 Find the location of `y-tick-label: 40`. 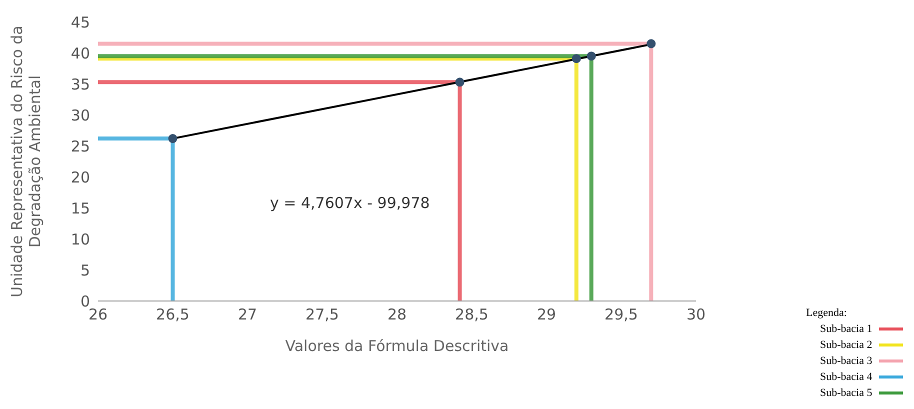

y-tick-label: 40 is located at coordinates (80, 53).